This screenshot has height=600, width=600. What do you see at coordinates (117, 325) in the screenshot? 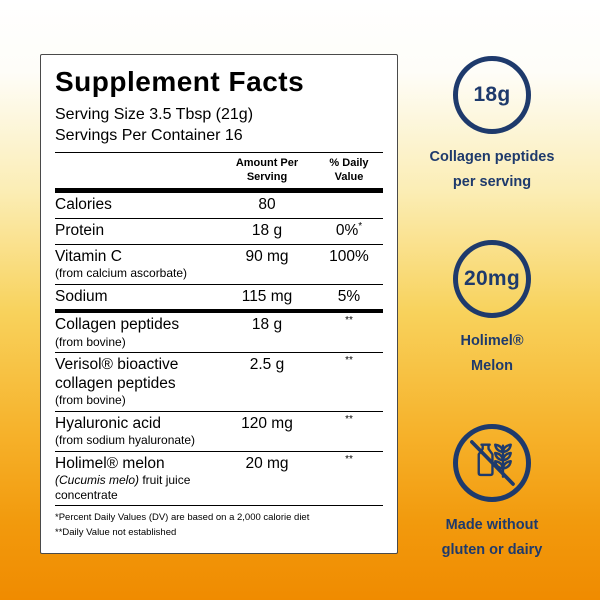
I see `row-name: Collagen peptides` at bounding box center [117, 325].